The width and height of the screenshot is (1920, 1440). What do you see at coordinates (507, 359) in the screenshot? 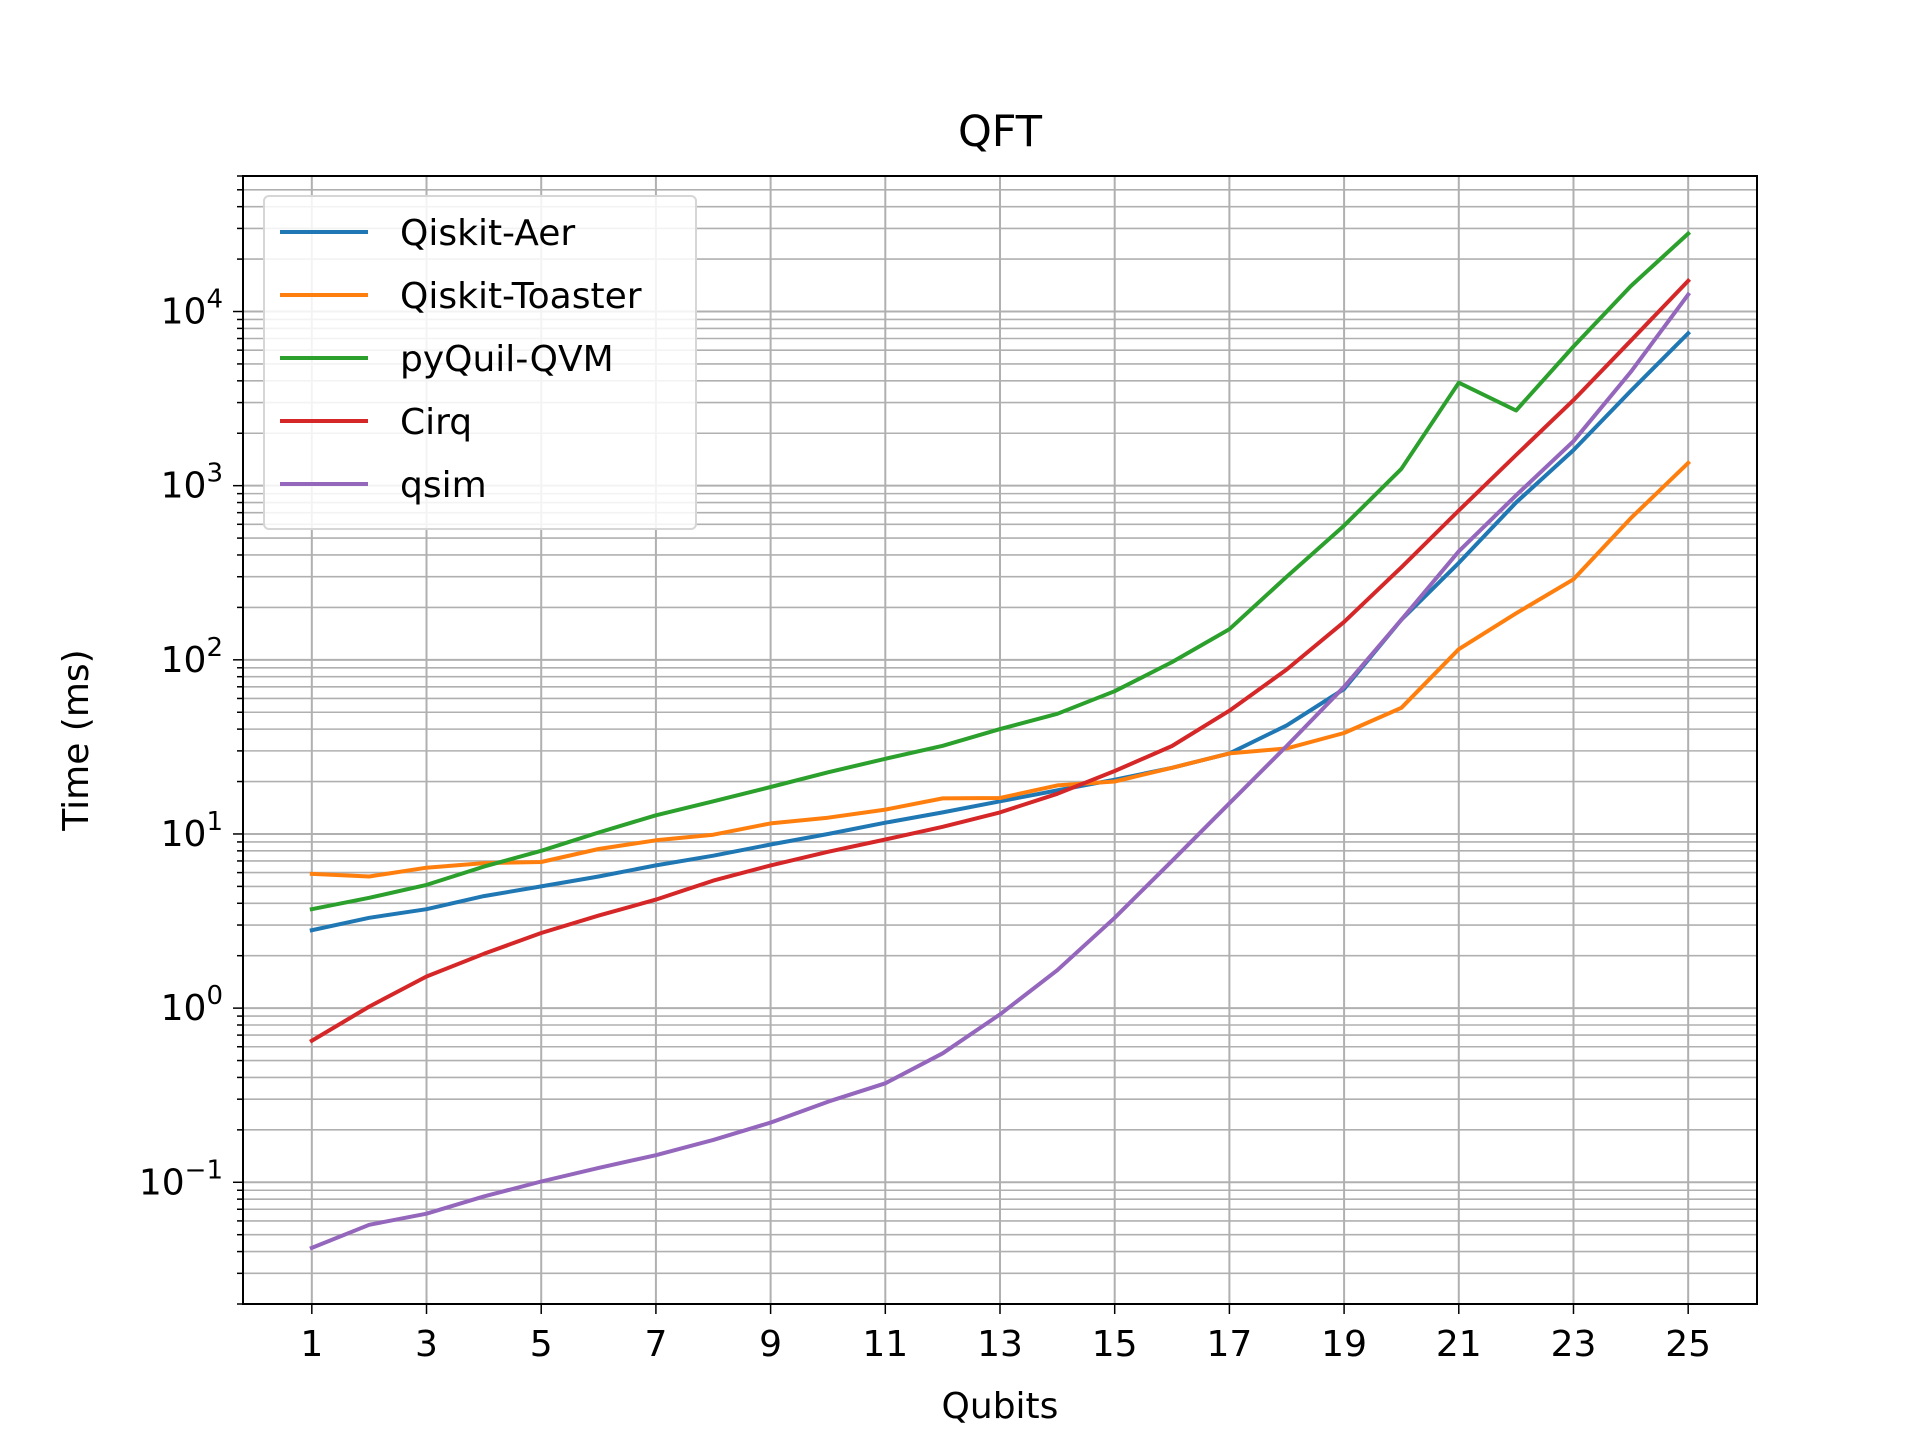
I see `legend-label: pyQuil-QVM` at bounding box center [507, 359].